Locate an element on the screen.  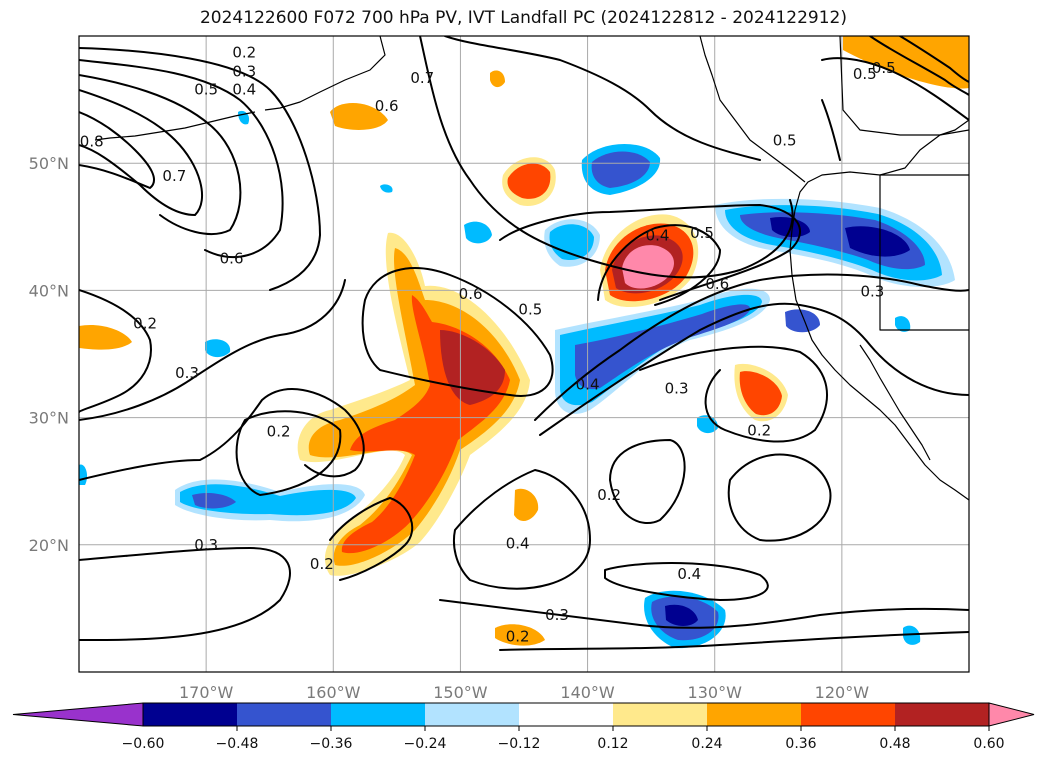
lat-label: 20°N is located at coordinates (49, 545).